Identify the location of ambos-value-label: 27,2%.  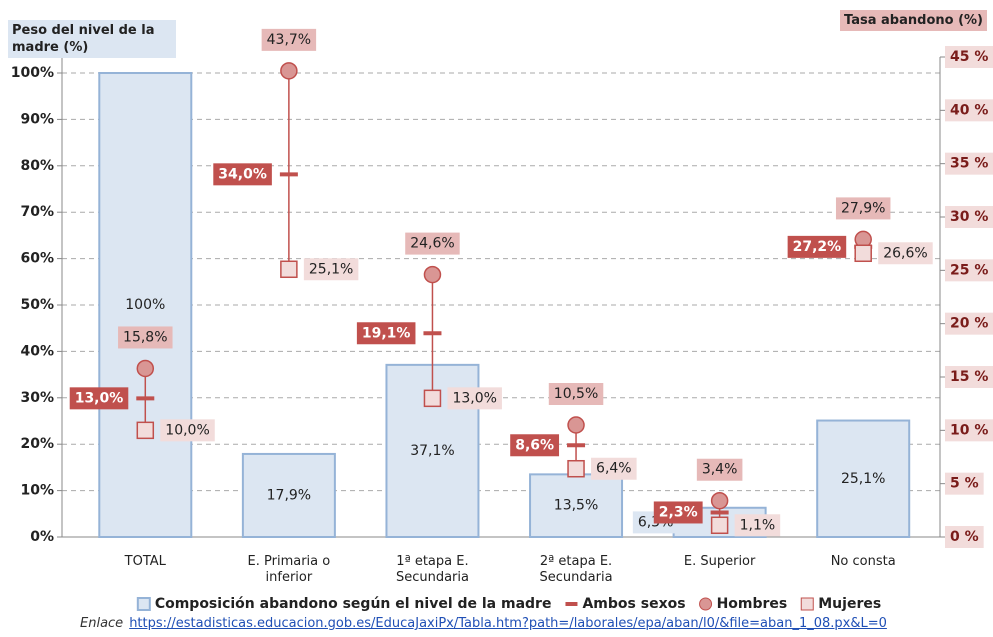
(817, 247).